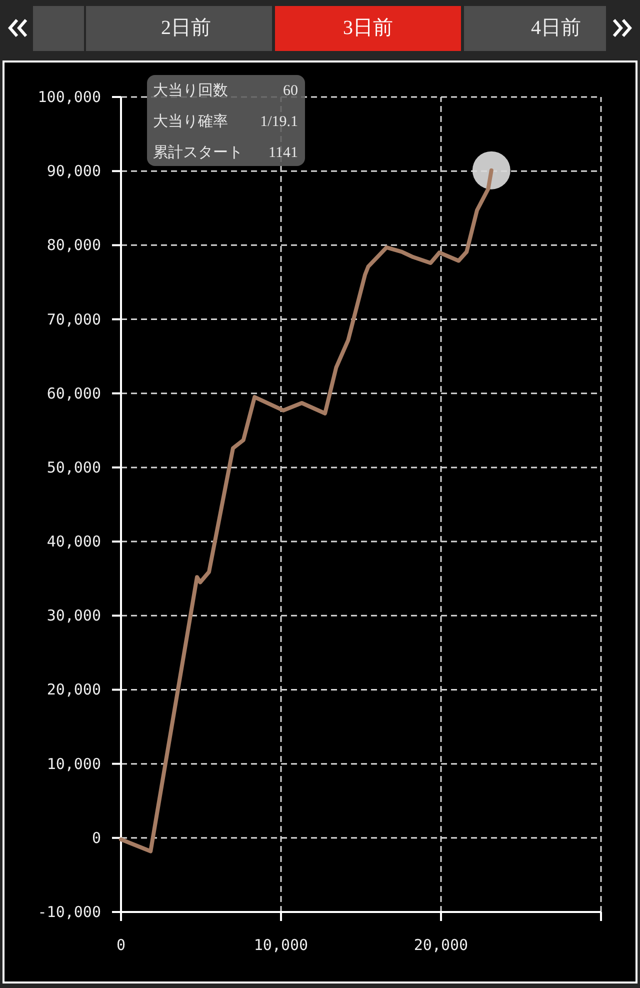 This screenshot has width=640, height=988. I want to click on annotation: 大当り回数, so click(190, 90).